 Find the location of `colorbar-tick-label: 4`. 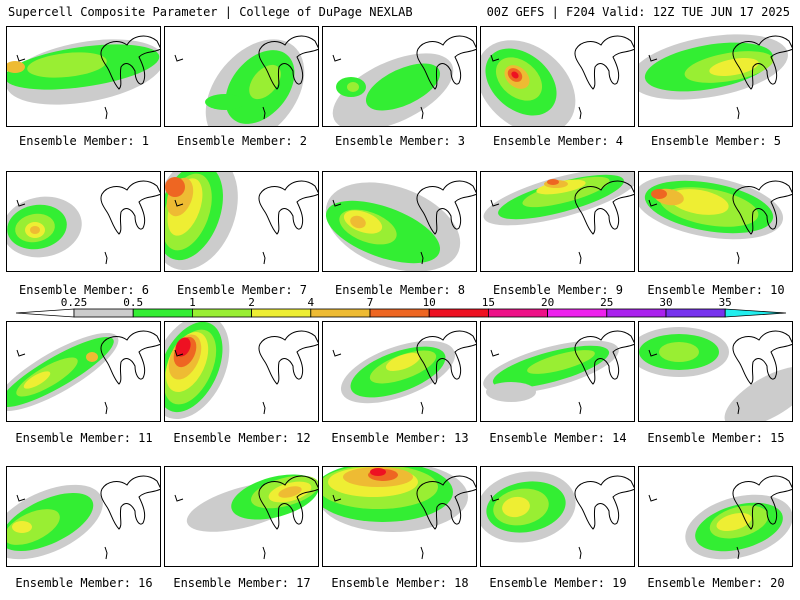

colorbar-tick-label: 4 is located at coordinates (310, 302).